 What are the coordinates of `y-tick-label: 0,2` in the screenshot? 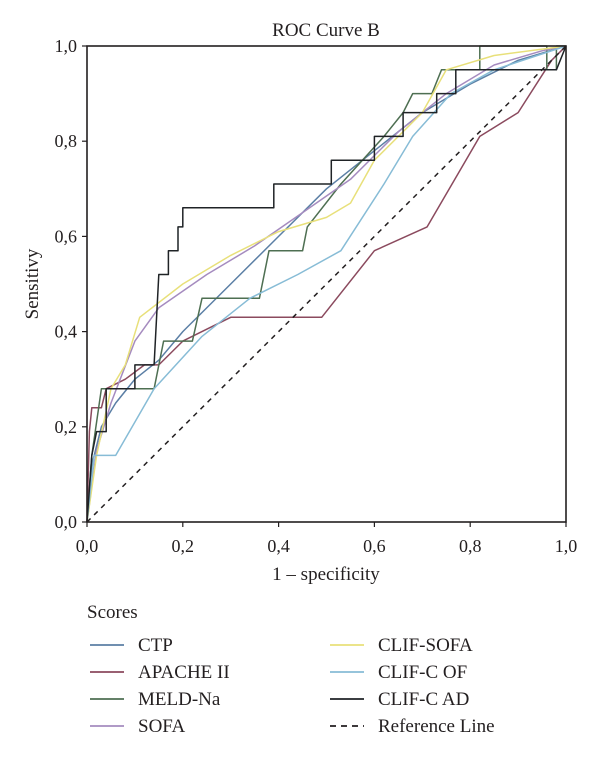 It's located at (66, 427).